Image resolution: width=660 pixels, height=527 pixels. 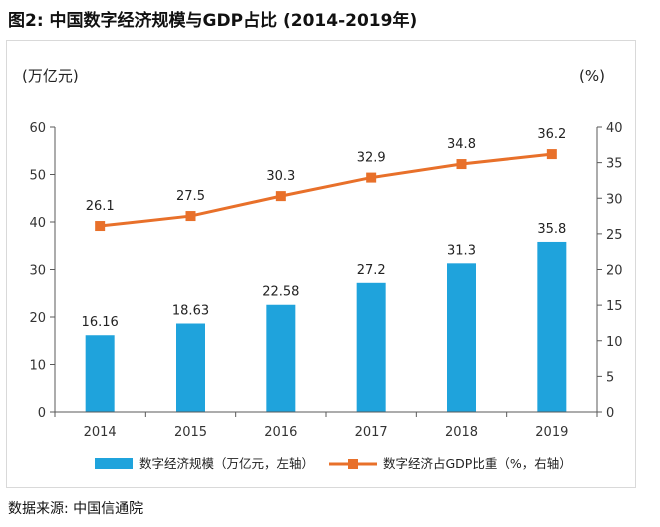 What do you see at coordinates (190, 311) in the screenshot?
I see `bar-value-label: 18.63` at bounding box center [190, 311].